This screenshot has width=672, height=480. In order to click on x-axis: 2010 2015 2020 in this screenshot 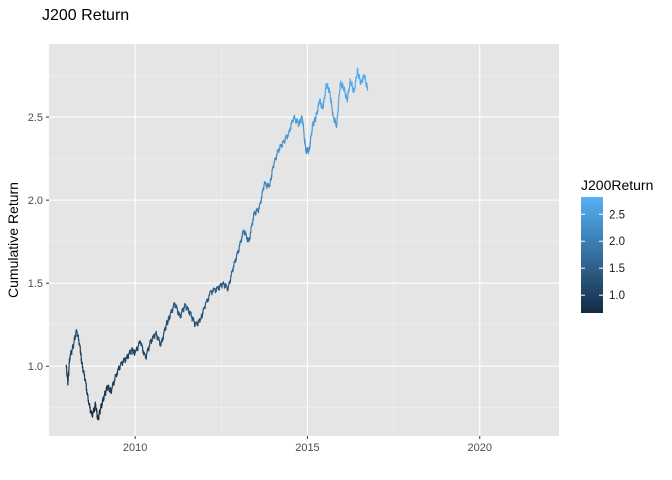, I will do `click(307, 445)`.